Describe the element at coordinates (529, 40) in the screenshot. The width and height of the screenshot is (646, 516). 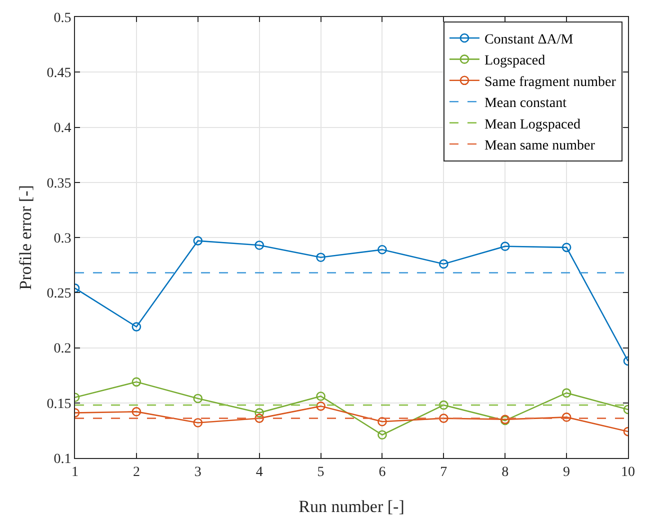
I see `legend-label: Constant ΔA/M` at that location.